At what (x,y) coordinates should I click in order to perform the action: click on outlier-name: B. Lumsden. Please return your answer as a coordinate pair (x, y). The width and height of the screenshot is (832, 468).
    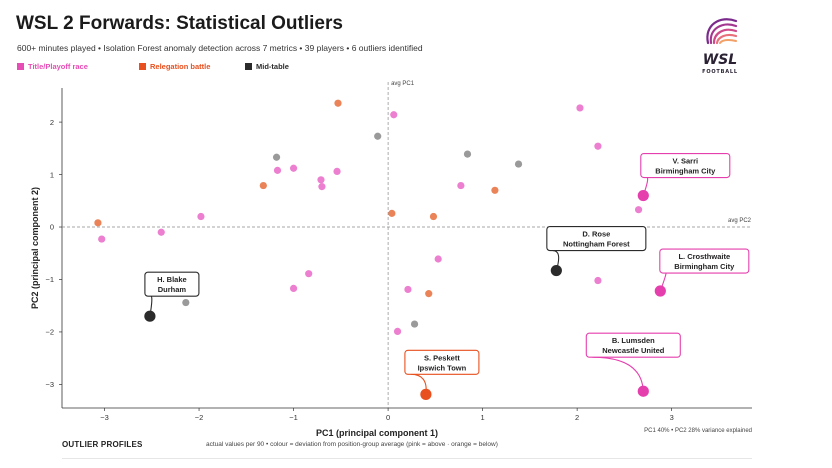
    Looking at the image, I should click on (633, 340).